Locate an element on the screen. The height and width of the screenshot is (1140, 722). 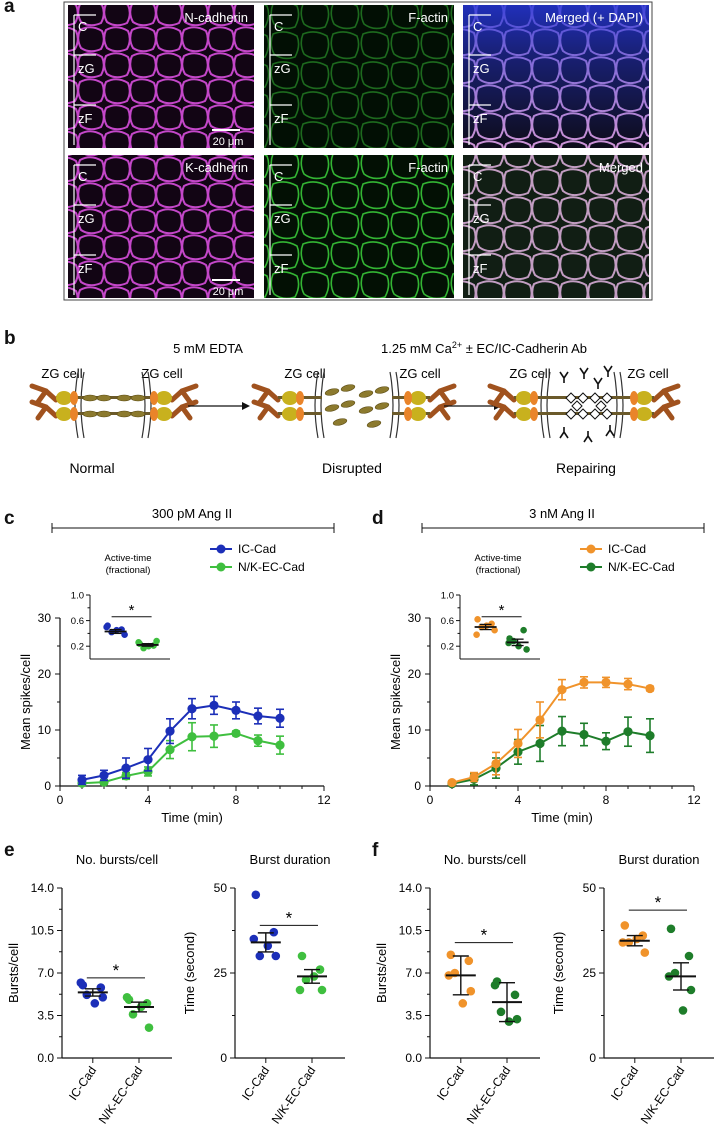
y-tick-label: 0.0 is located at coordinates (413, 1058).